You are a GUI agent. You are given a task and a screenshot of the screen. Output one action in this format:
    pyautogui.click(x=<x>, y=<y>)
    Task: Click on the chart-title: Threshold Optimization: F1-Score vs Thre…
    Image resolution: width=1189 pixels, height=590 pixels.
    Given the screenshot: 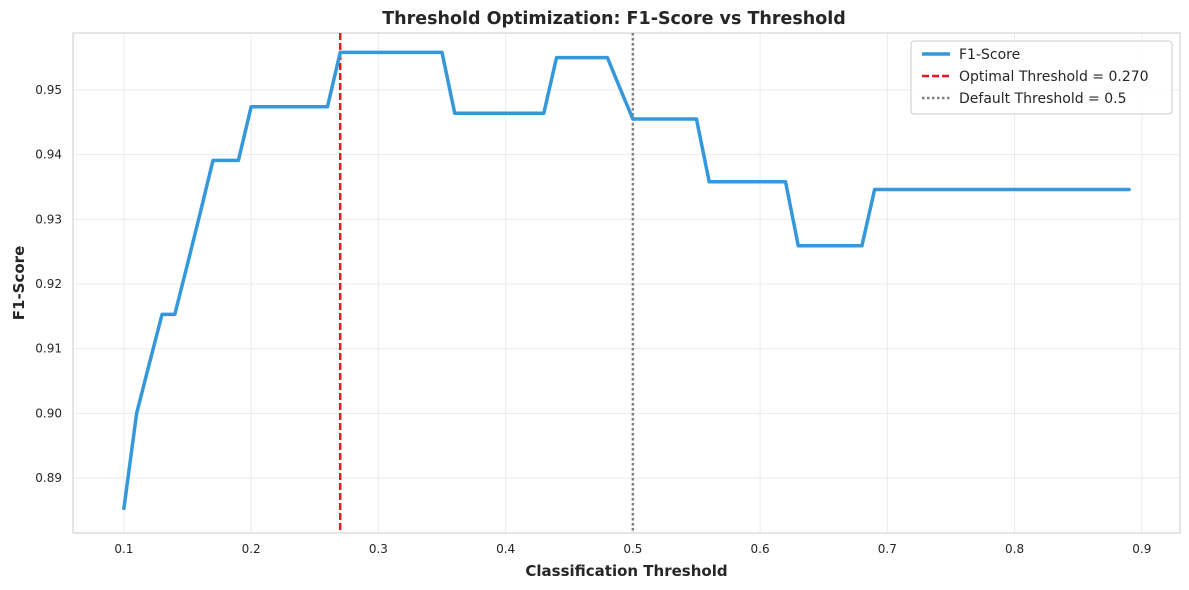 What is the action you would take?
    pyautogui.click(x=614, y=19)
    